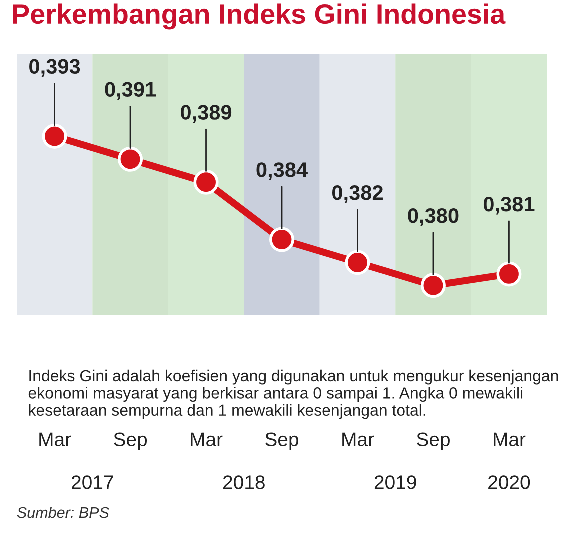 The image size is (564, 544). Describe the element at coordinates (63, 512) in the screenshot. I see `text: Sumber: BPS` at that location.